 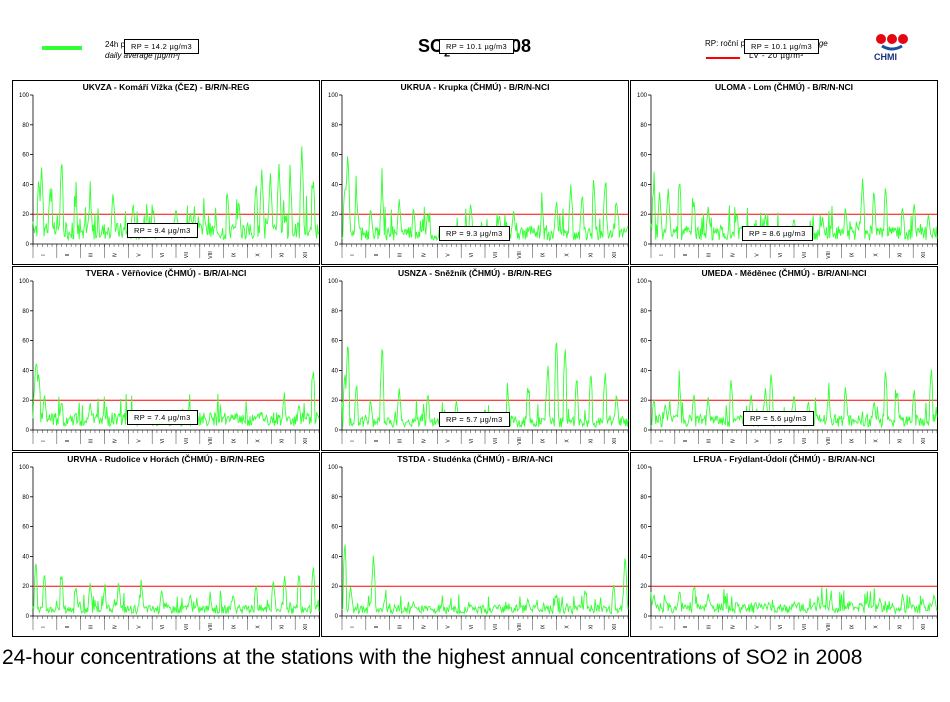 I want to click on annual-average-box: RP = 5.6 µg/m3, so click(x=778, y=418).